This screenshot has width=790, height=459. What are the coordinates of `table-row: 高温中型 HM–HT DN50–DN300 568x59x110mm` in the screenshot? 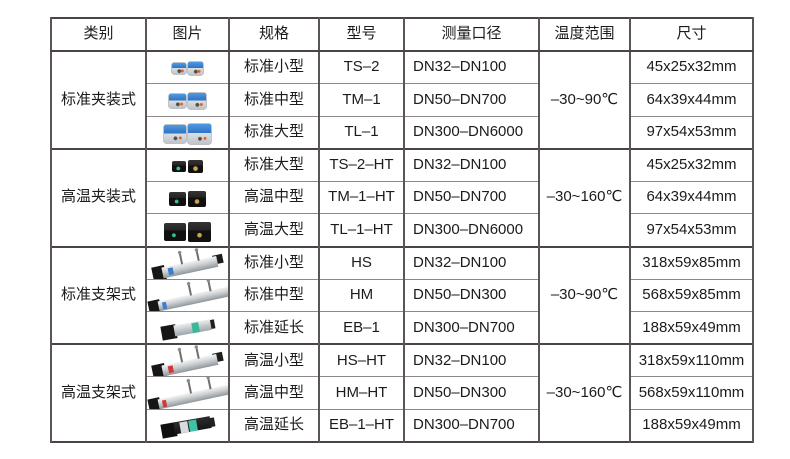 It's located at (402, 393).